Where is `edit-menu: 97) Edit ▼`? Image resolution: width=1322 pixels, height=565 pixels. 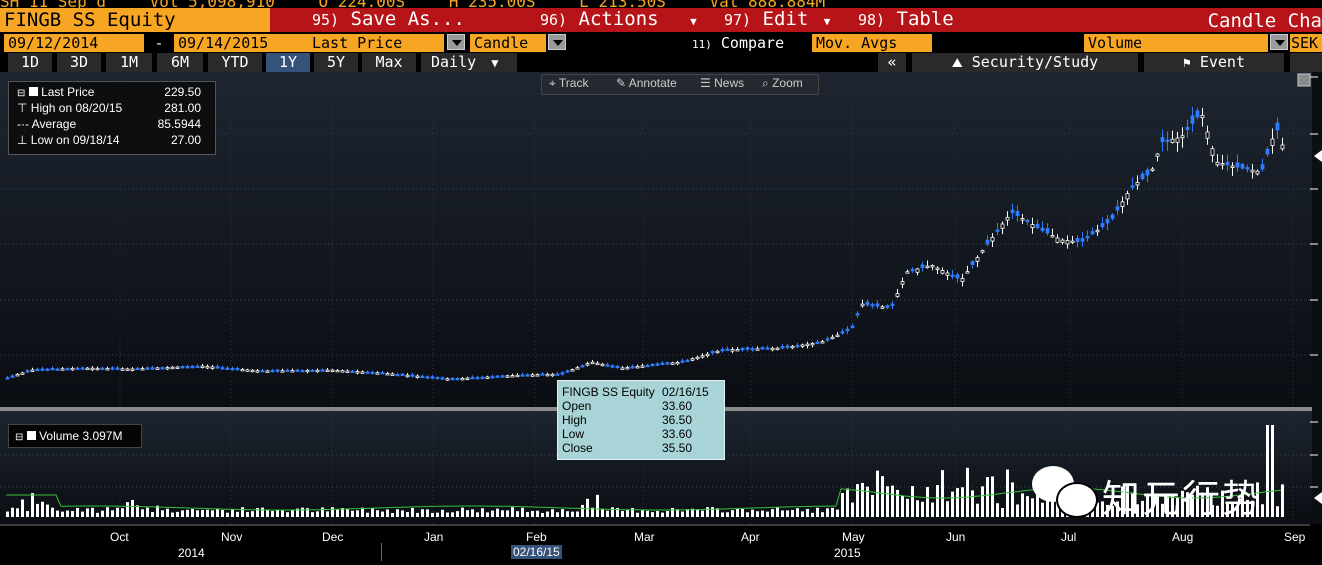 edit-menu: 97) Edit ▼ is located at coordinates (777, 20).